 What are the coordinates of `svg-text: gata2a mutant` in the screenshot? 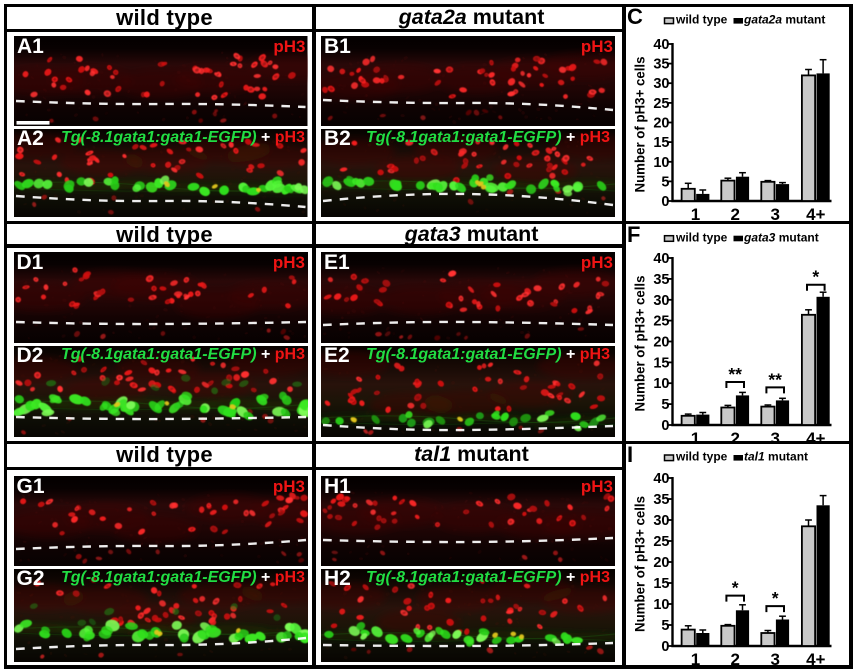 It's located at (784, 20).